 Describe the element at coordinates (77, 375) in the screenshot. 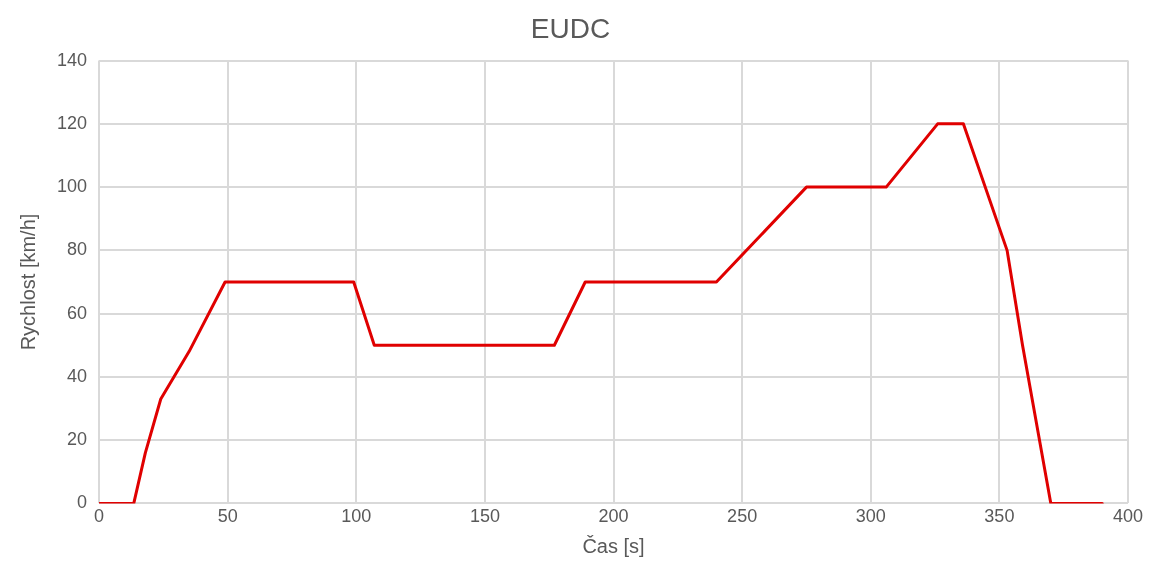

I see `y-tick-label: 40` at that location.